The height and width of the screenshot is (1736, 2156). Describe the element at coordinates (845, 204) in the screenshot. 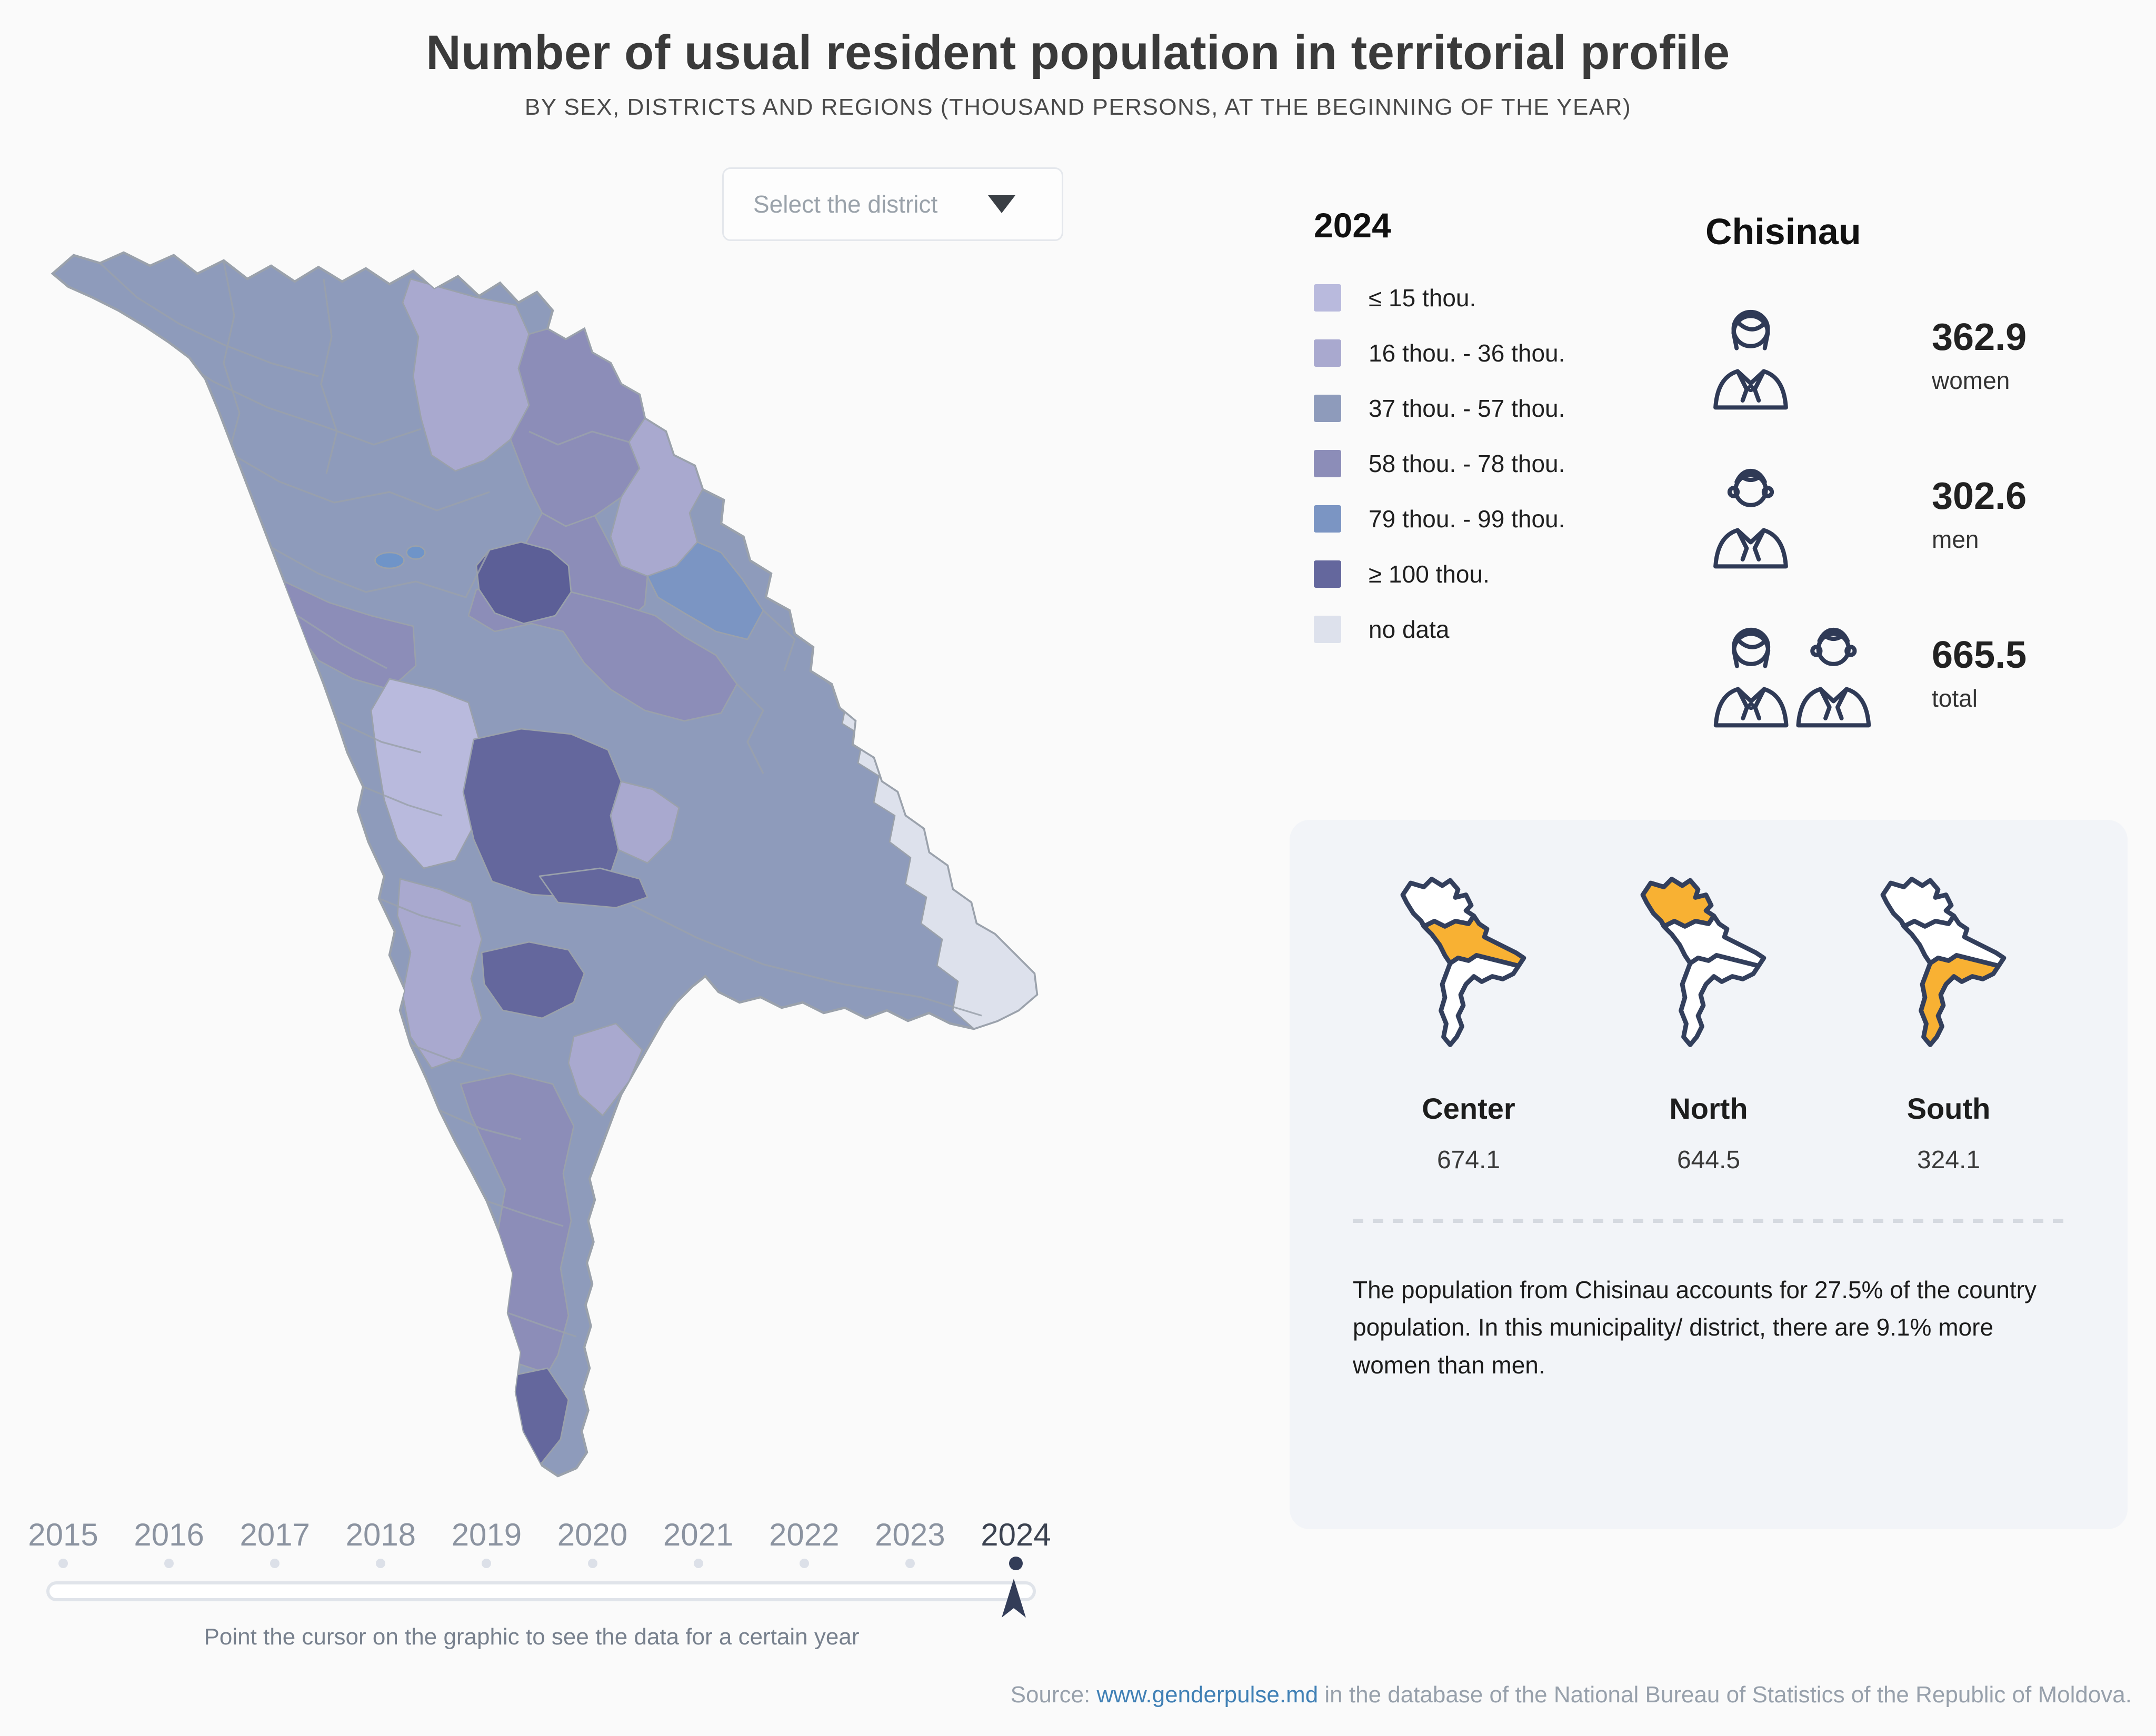

I see `district-select-placeholder: Select the district` at that location.